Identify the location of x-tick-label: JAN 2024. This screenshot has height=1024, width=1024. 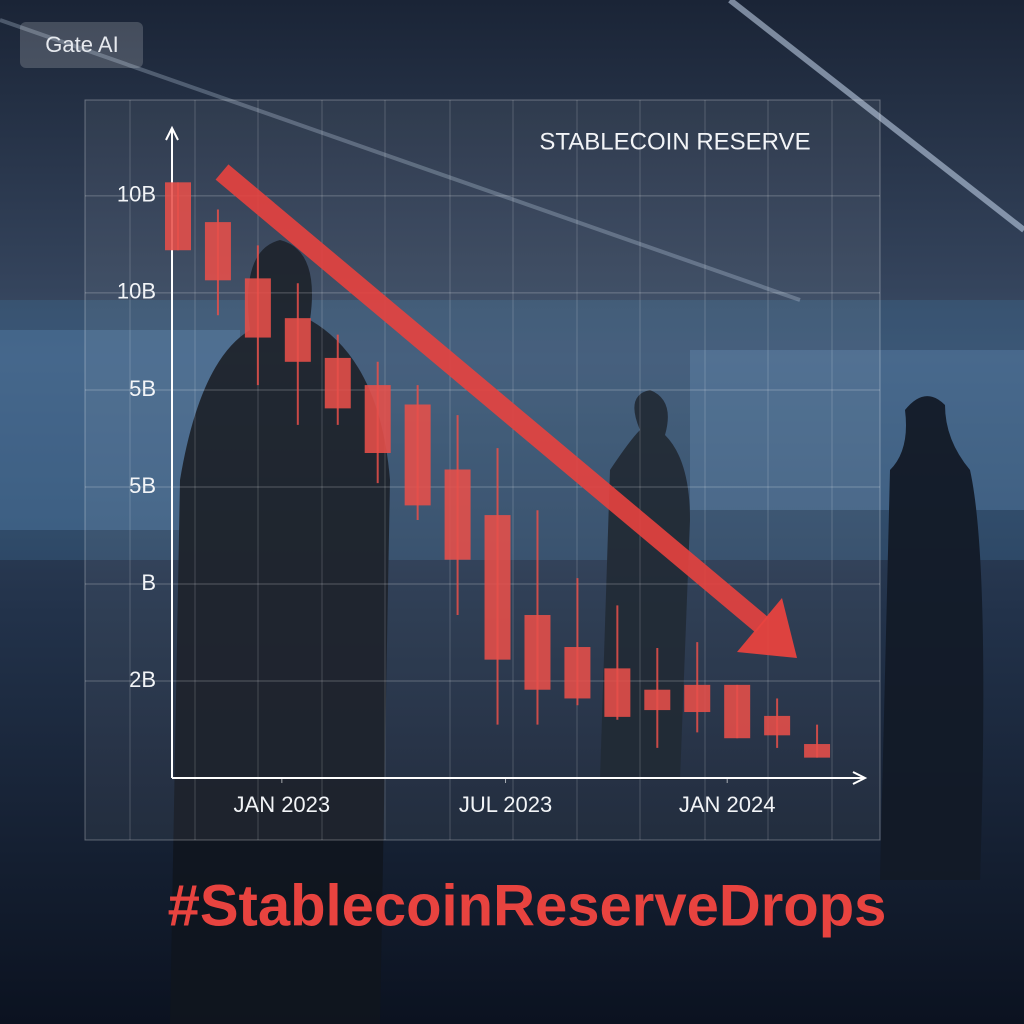
(727, 804).